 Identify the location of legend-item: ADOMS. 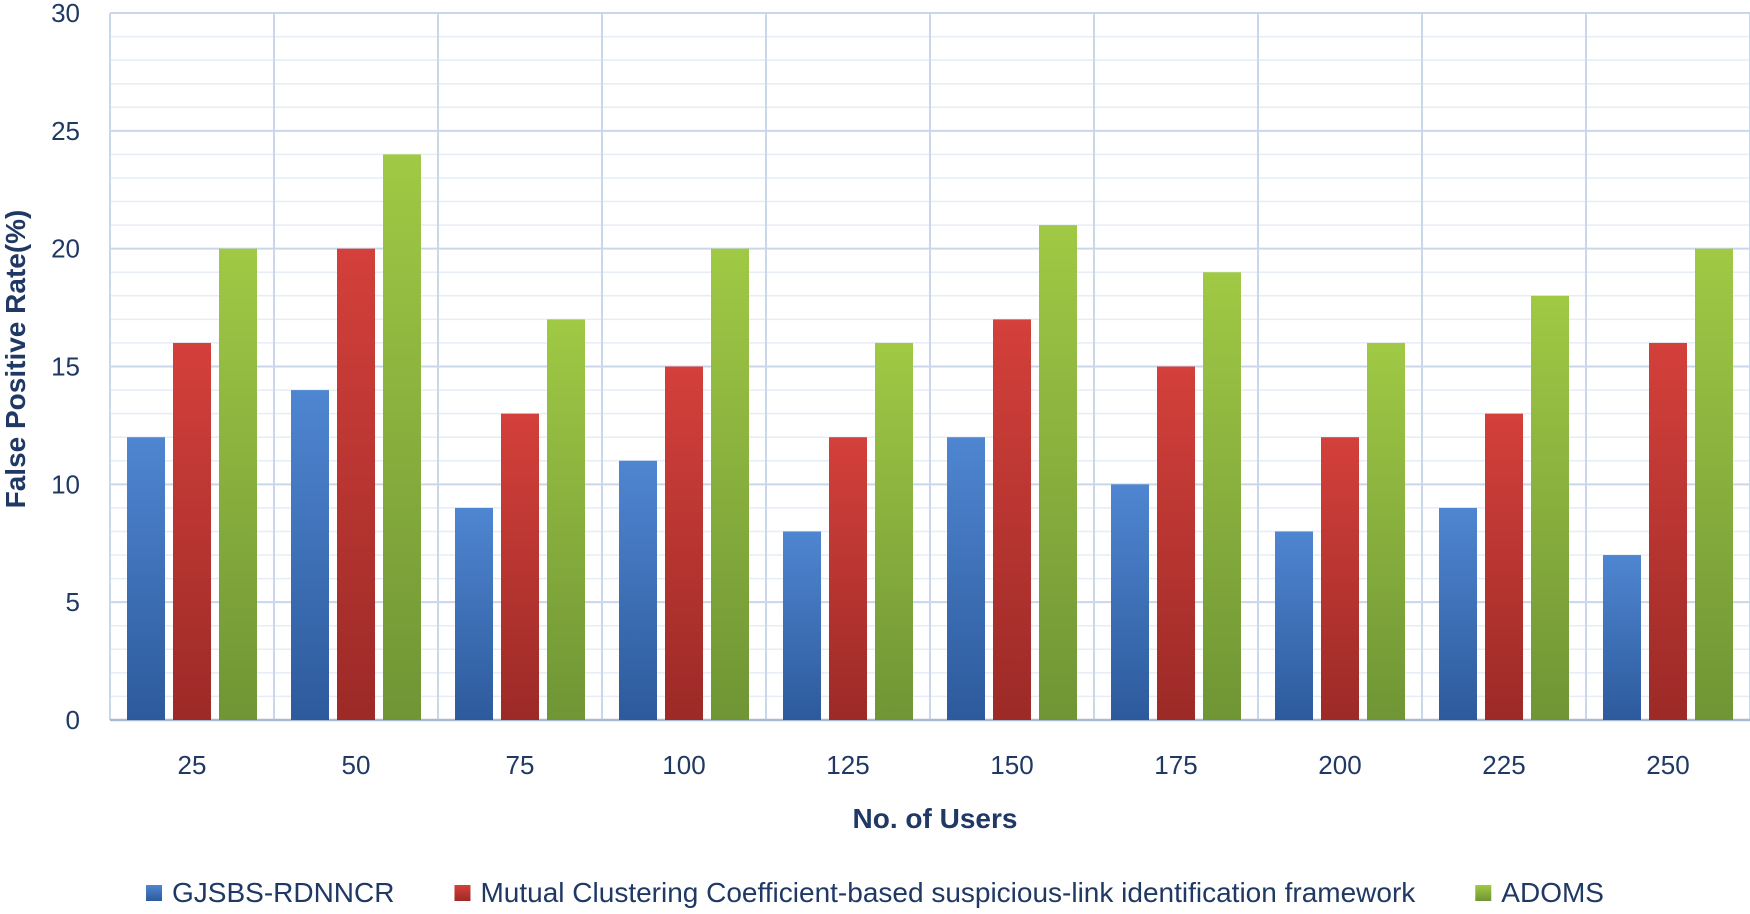
(1539, 892).